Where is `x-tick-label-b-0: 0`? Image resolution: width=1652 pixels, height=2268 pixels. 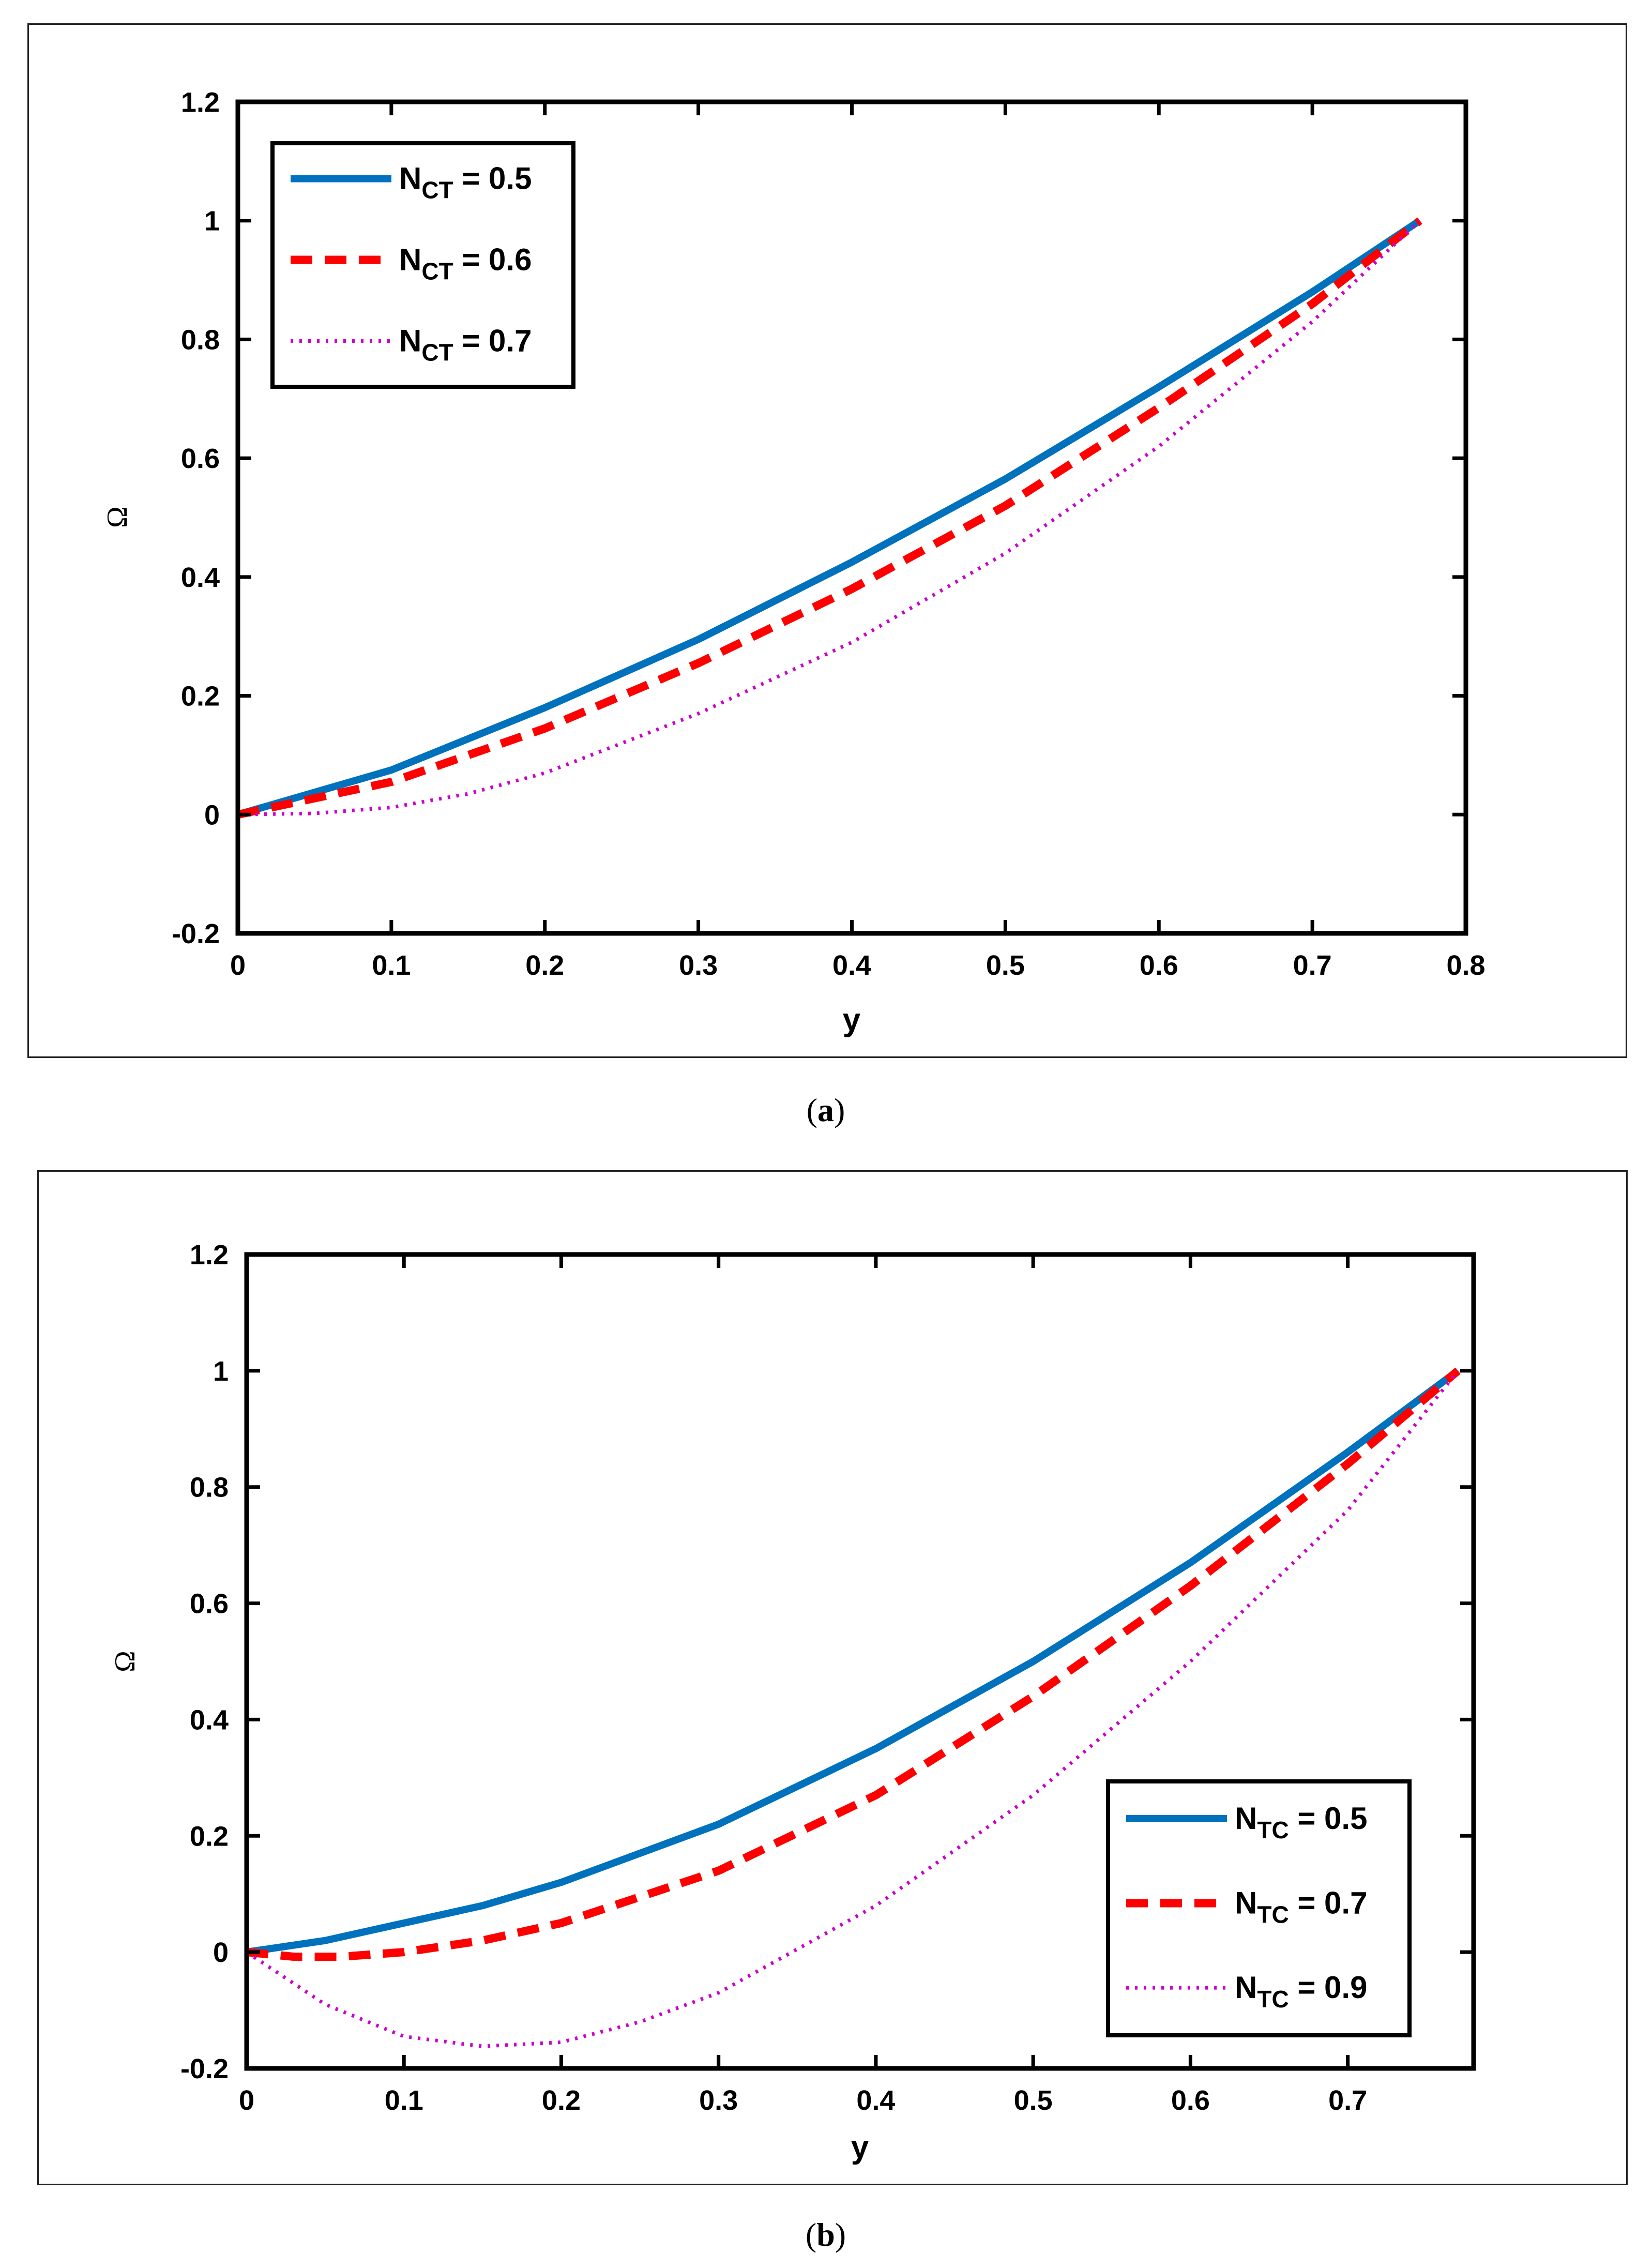 x-tick-label-b-0: 0 is located at coordinates (246, 2100).